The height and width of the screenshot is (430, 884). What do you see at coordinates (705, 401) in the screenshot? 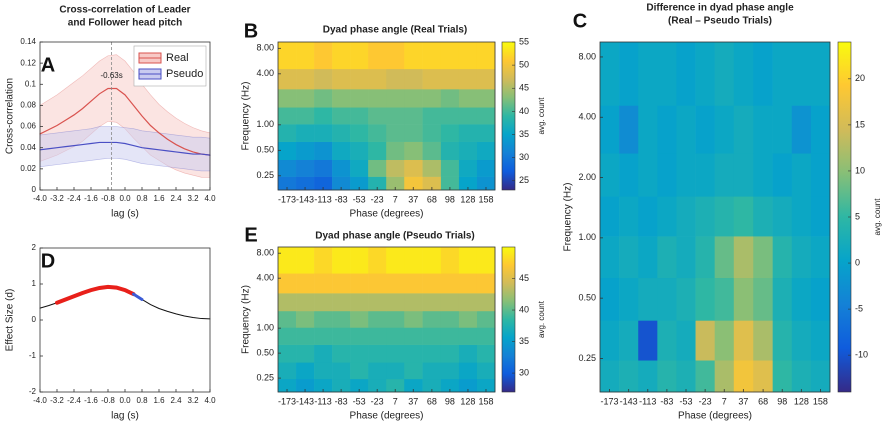
I see `x-tick-label: -23` at bounding box center [705, 401].